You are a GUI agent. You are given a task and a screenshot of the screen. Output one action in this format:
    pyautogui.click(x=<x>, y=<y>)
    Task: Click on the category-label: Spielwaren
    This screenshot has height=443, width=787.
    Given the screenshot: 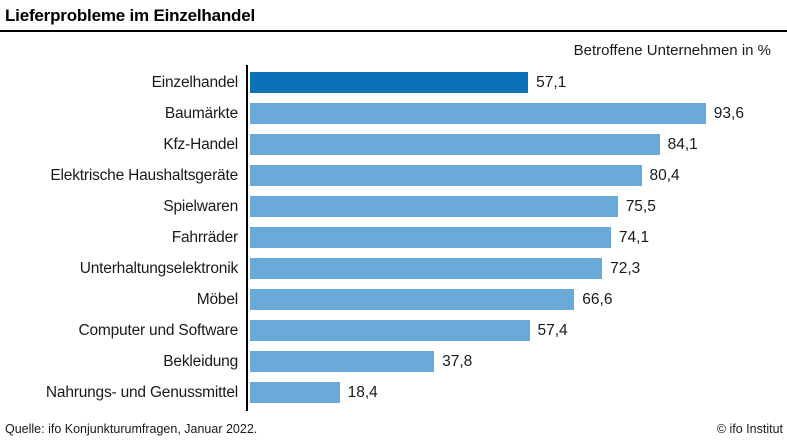 What is the action you would take?
    pyautogui.click(x=200, y=206)
    